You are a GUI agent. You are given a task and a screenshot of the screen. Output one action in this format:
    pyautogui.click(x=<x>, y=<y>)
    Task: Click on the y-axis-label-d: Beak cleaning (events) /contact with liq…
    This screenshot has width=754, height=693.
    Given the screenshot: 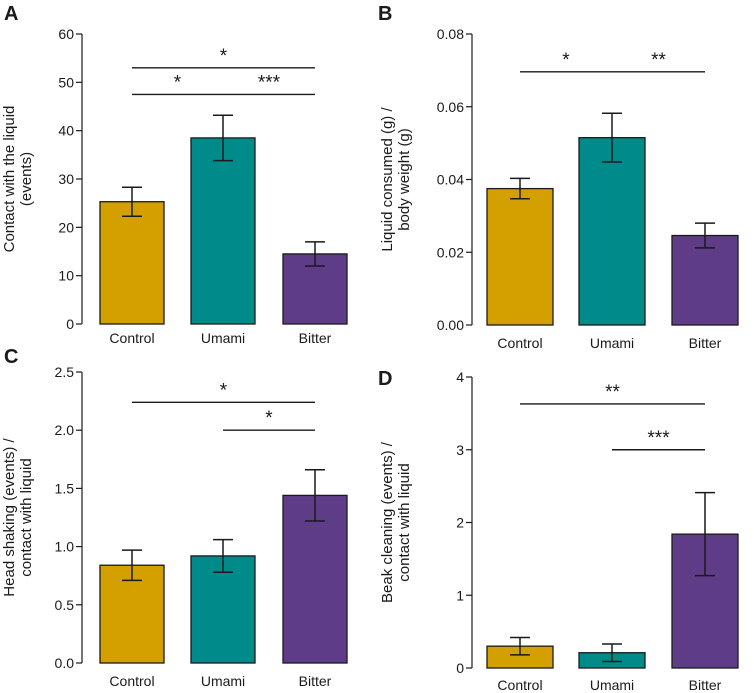 What is the action you would take?
    pyautogui.click(x=396, y=522)
    